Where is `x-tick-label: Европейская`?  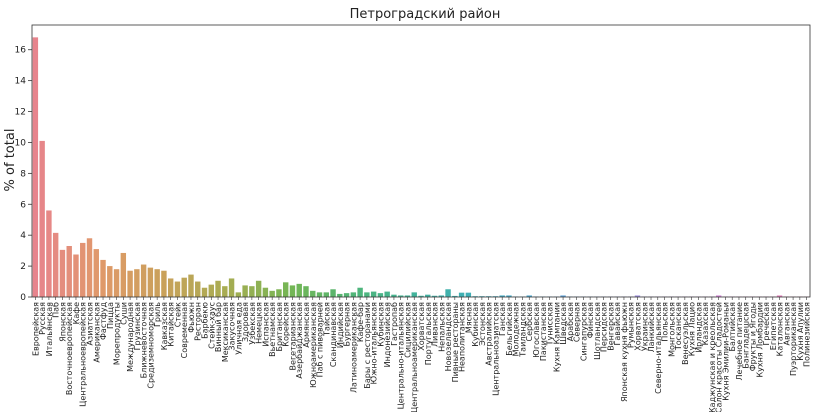 x-tick-label: Европейская is located at coordinates (35, 329).